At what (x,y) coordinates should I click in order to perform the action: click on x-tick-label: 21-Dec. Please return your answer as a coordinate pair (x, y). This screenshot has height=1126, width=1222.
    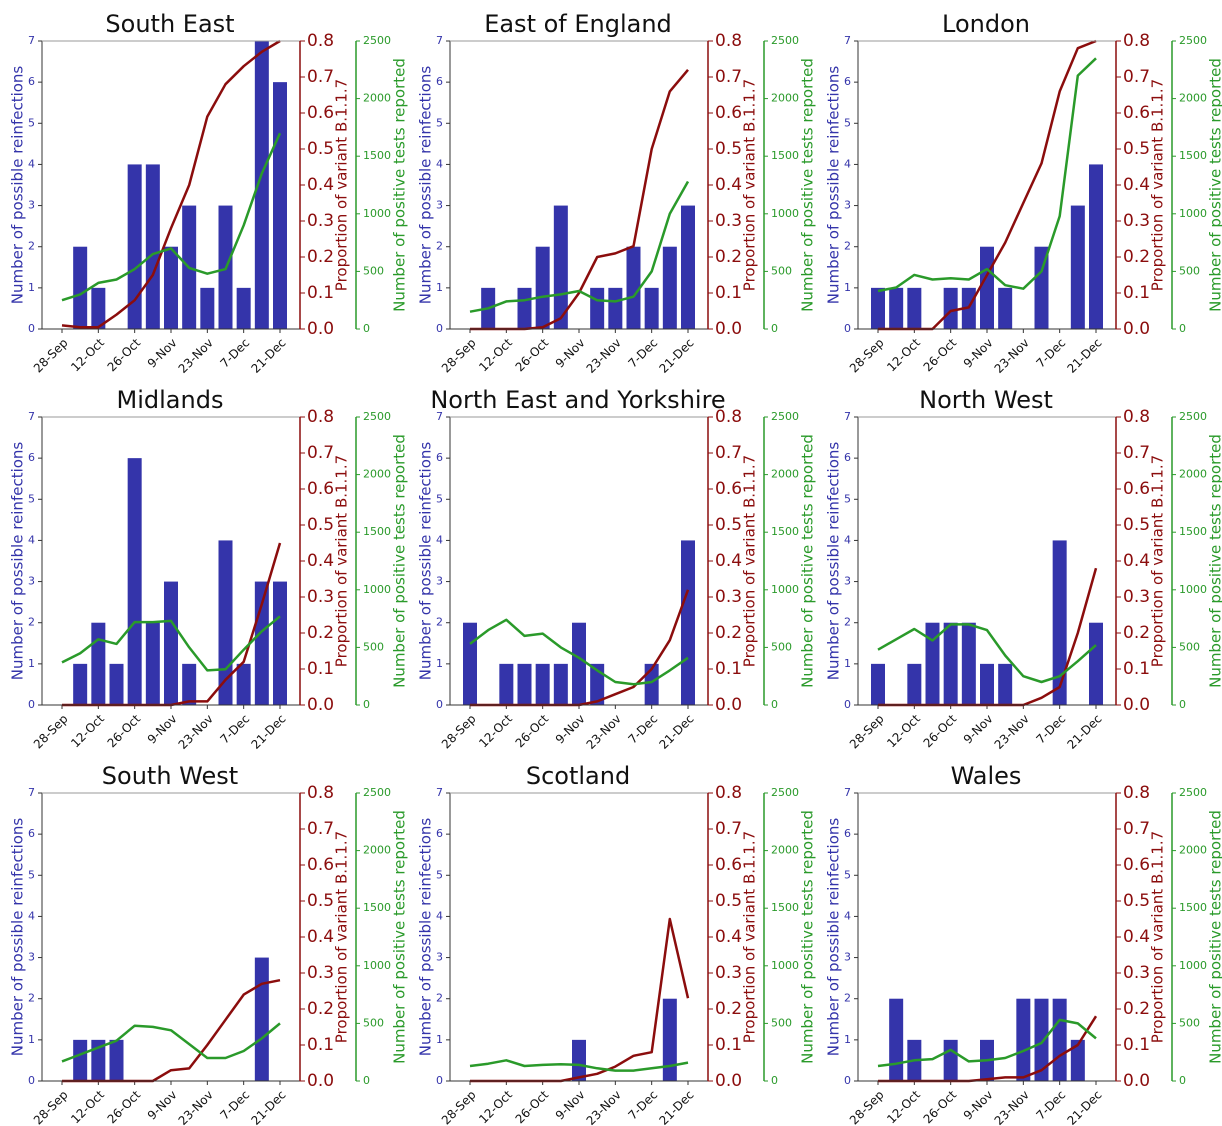
    Looking at the image, I should click on (1084, 732).